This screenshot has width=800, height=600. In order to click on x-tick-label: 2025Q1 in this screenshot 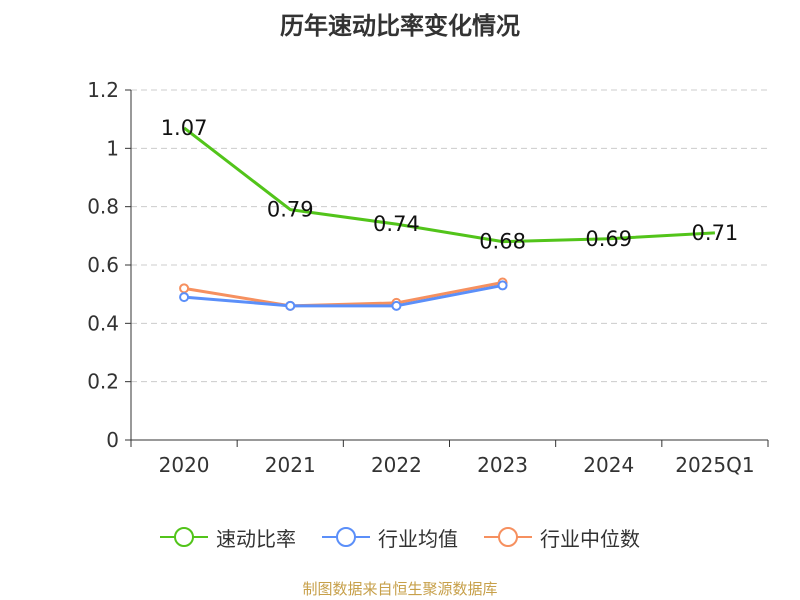, I will do `click(714, 465)`.